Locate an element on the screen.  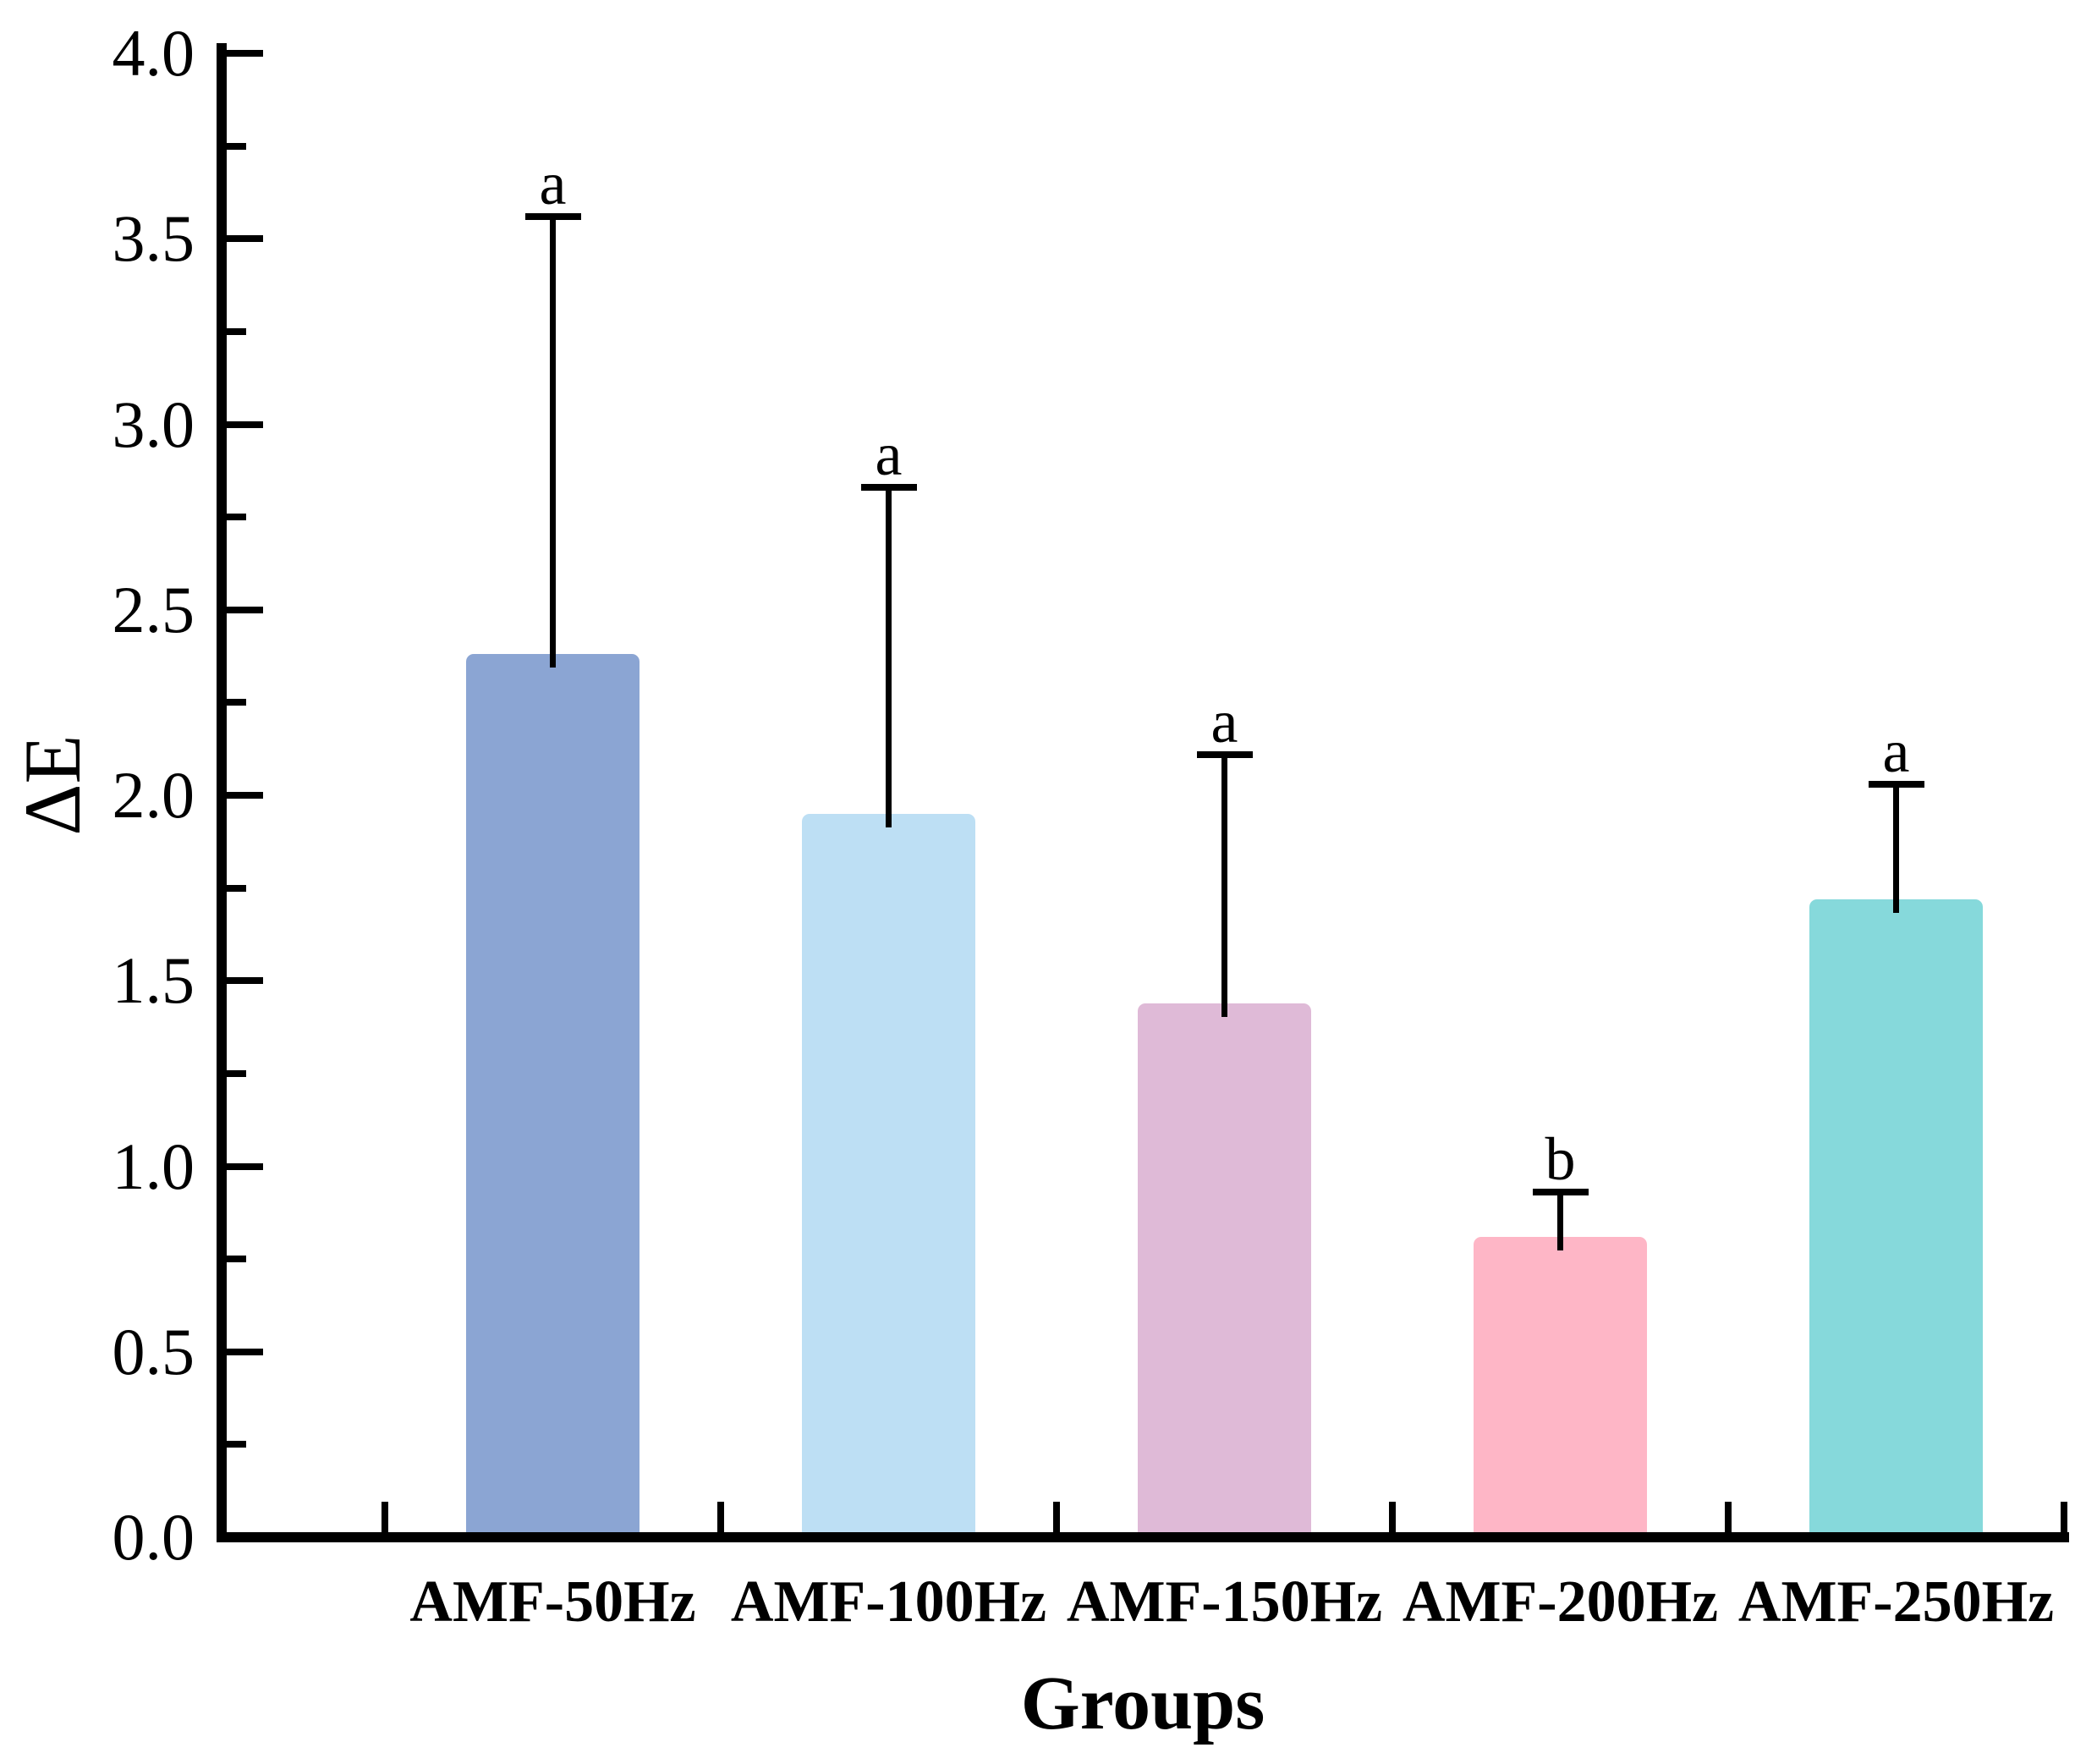
x-axis-line is located at coordinates (1143, 1537).